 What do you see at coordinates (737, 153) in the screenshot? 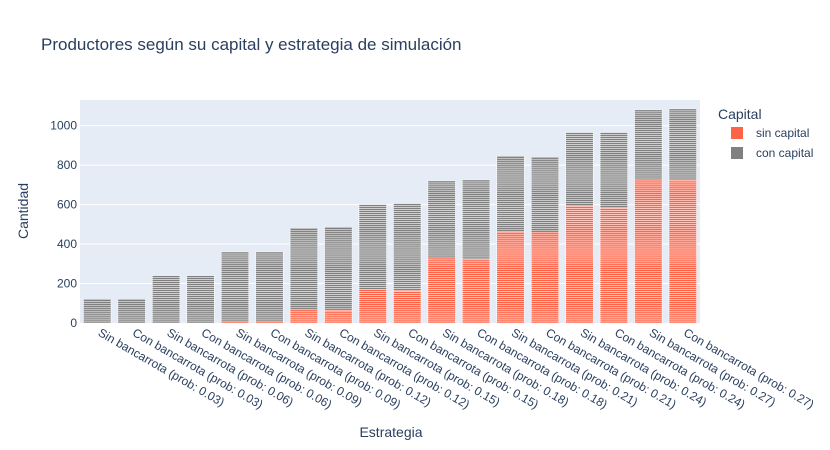
I see `legend-swatch` at bounding box center [737, 153].